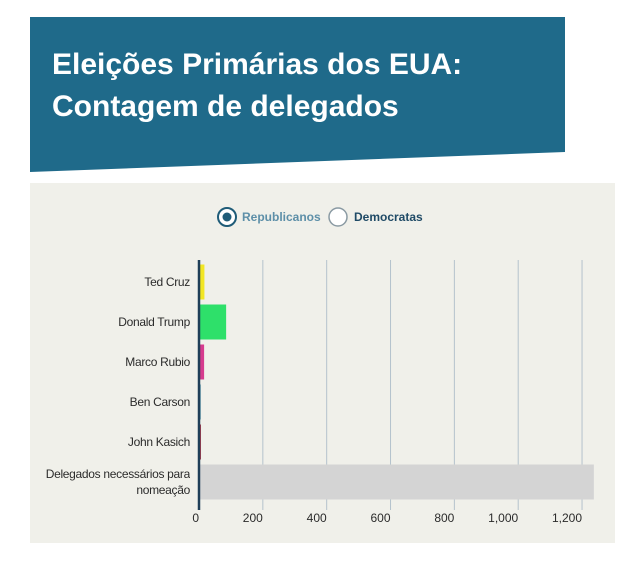 The image size is (640, 585). What do you see at coordinates (227, 217) in the screenshot?
I see `radio-dot` at bounding box center [227, 217].